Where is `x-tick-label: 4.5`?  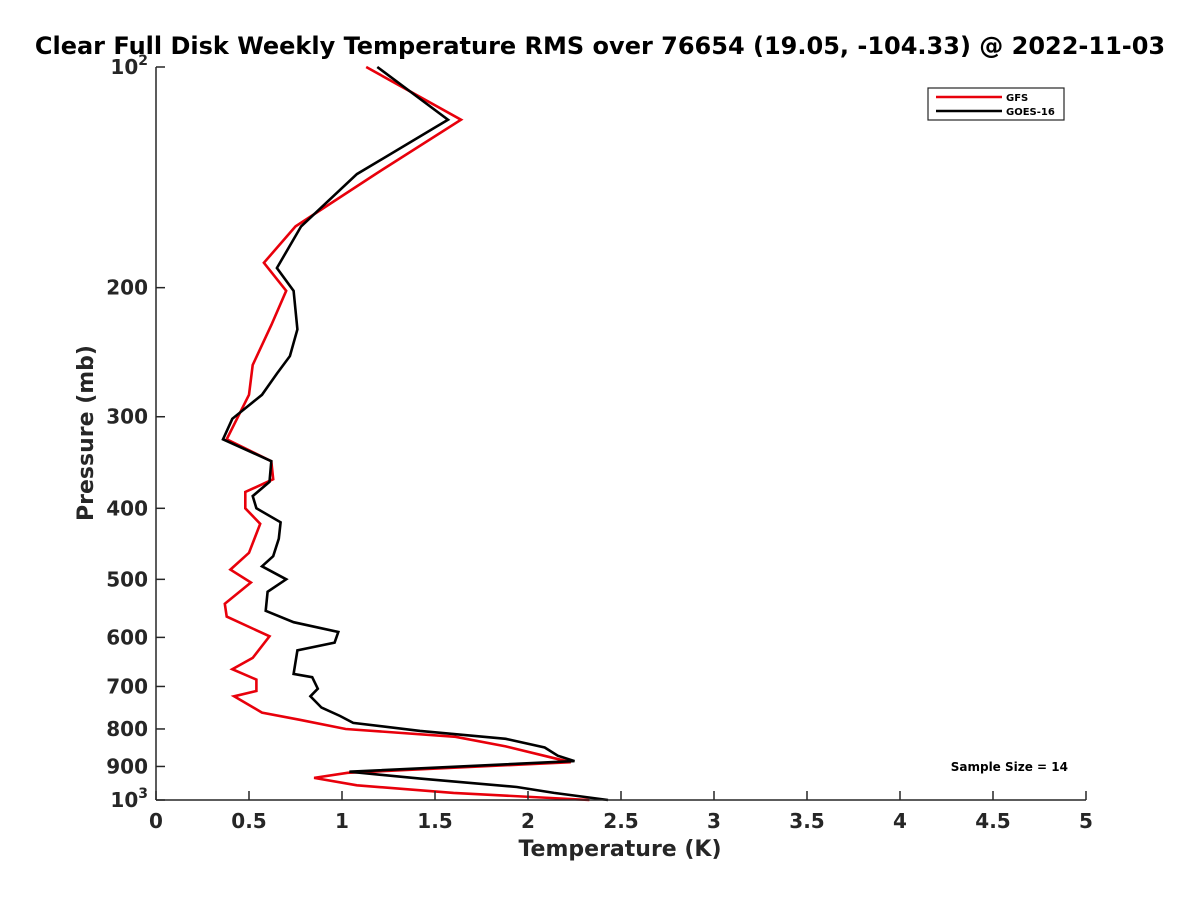 x-tick-label: 4.5 is located at coordinates (992, 821).